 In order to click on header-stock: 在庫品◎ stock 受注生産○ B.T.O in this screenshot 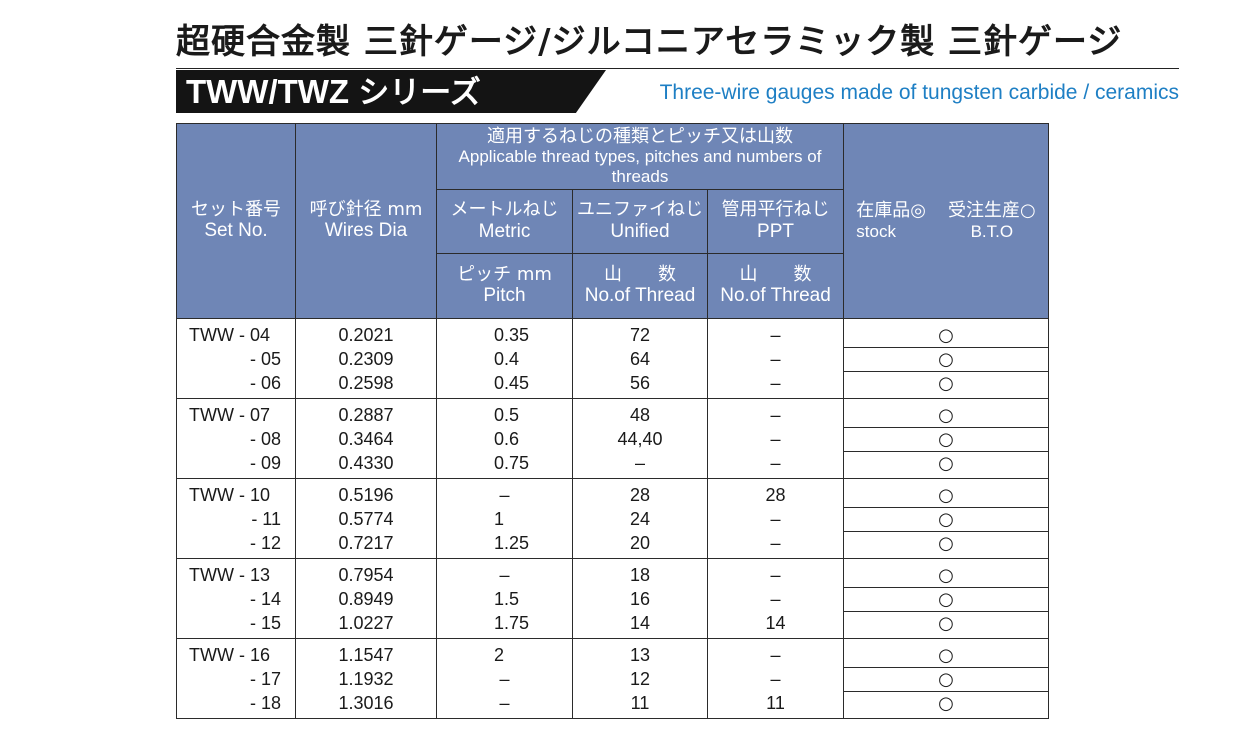, I will do `click(946, 221)`.